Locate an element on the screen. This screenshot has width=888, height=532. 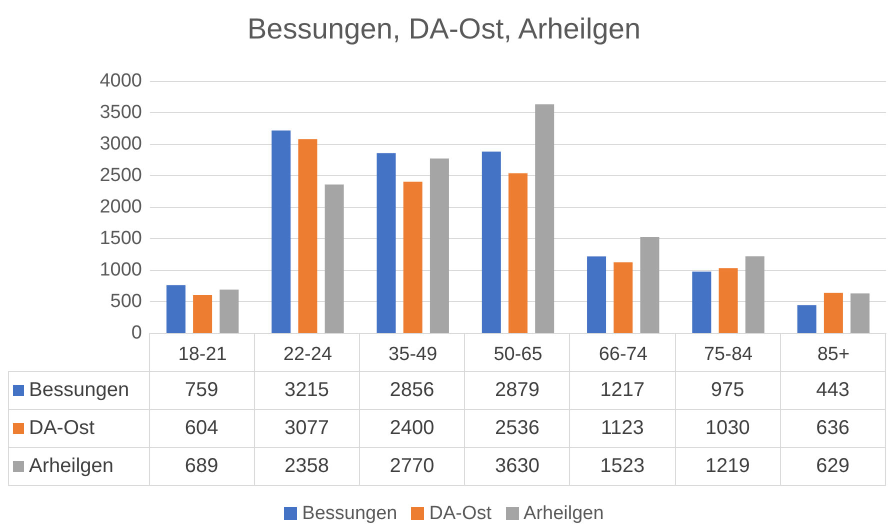
data-label: 636 is located at coordinates (833, 429).